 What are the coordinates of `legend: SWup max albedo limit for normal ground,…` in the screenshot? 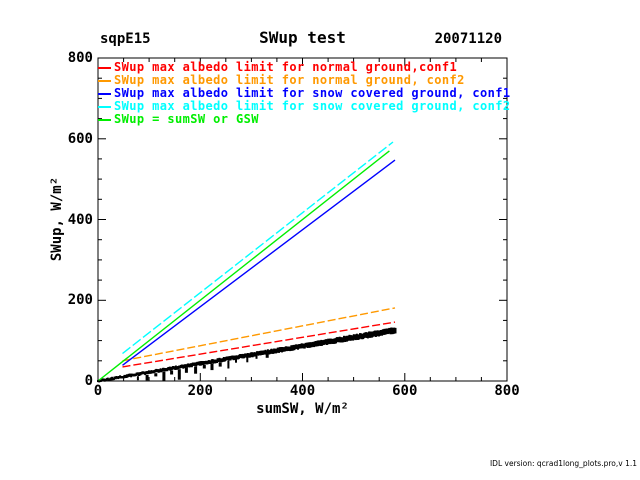 It's located at (304, 93).